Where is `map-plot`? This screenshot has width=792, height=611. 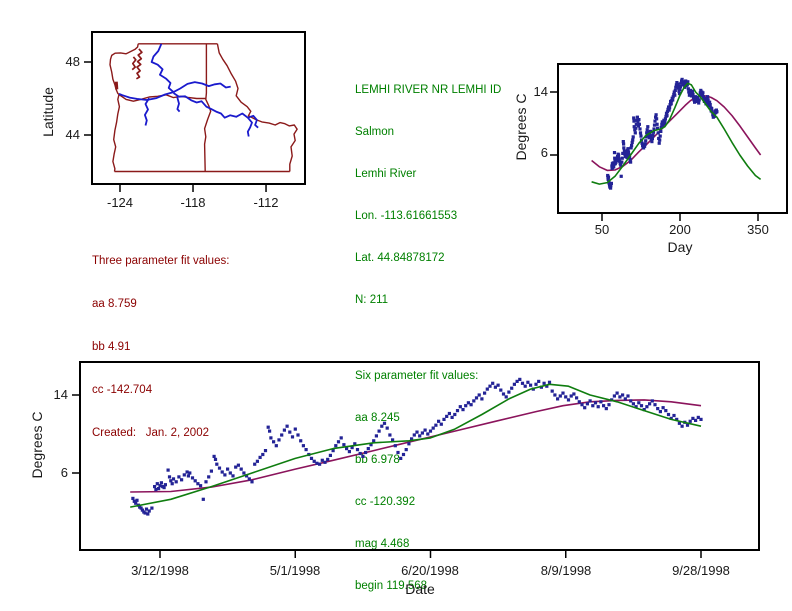 map-plot is located at coordinates (195, 111).